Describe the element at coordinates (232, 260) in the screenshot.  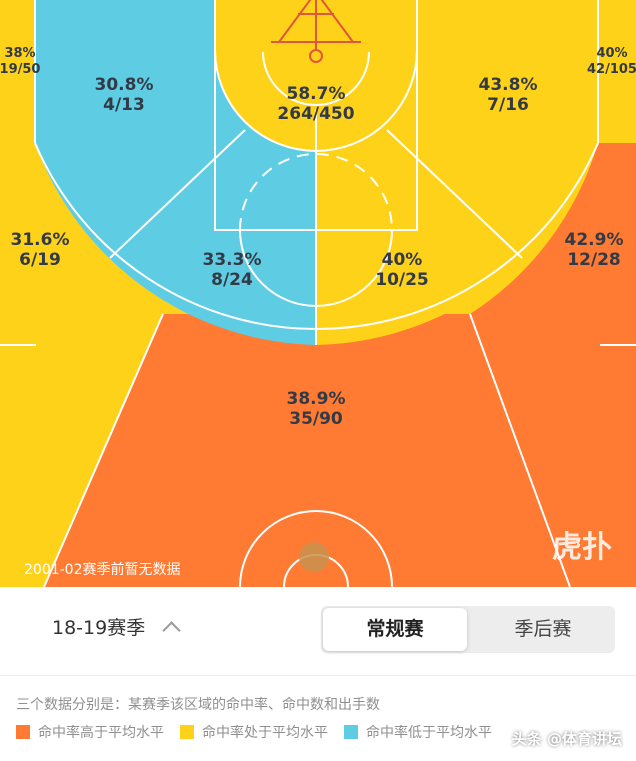
I see `zone-pct-left-midrange-top: 33.3%` at that location.